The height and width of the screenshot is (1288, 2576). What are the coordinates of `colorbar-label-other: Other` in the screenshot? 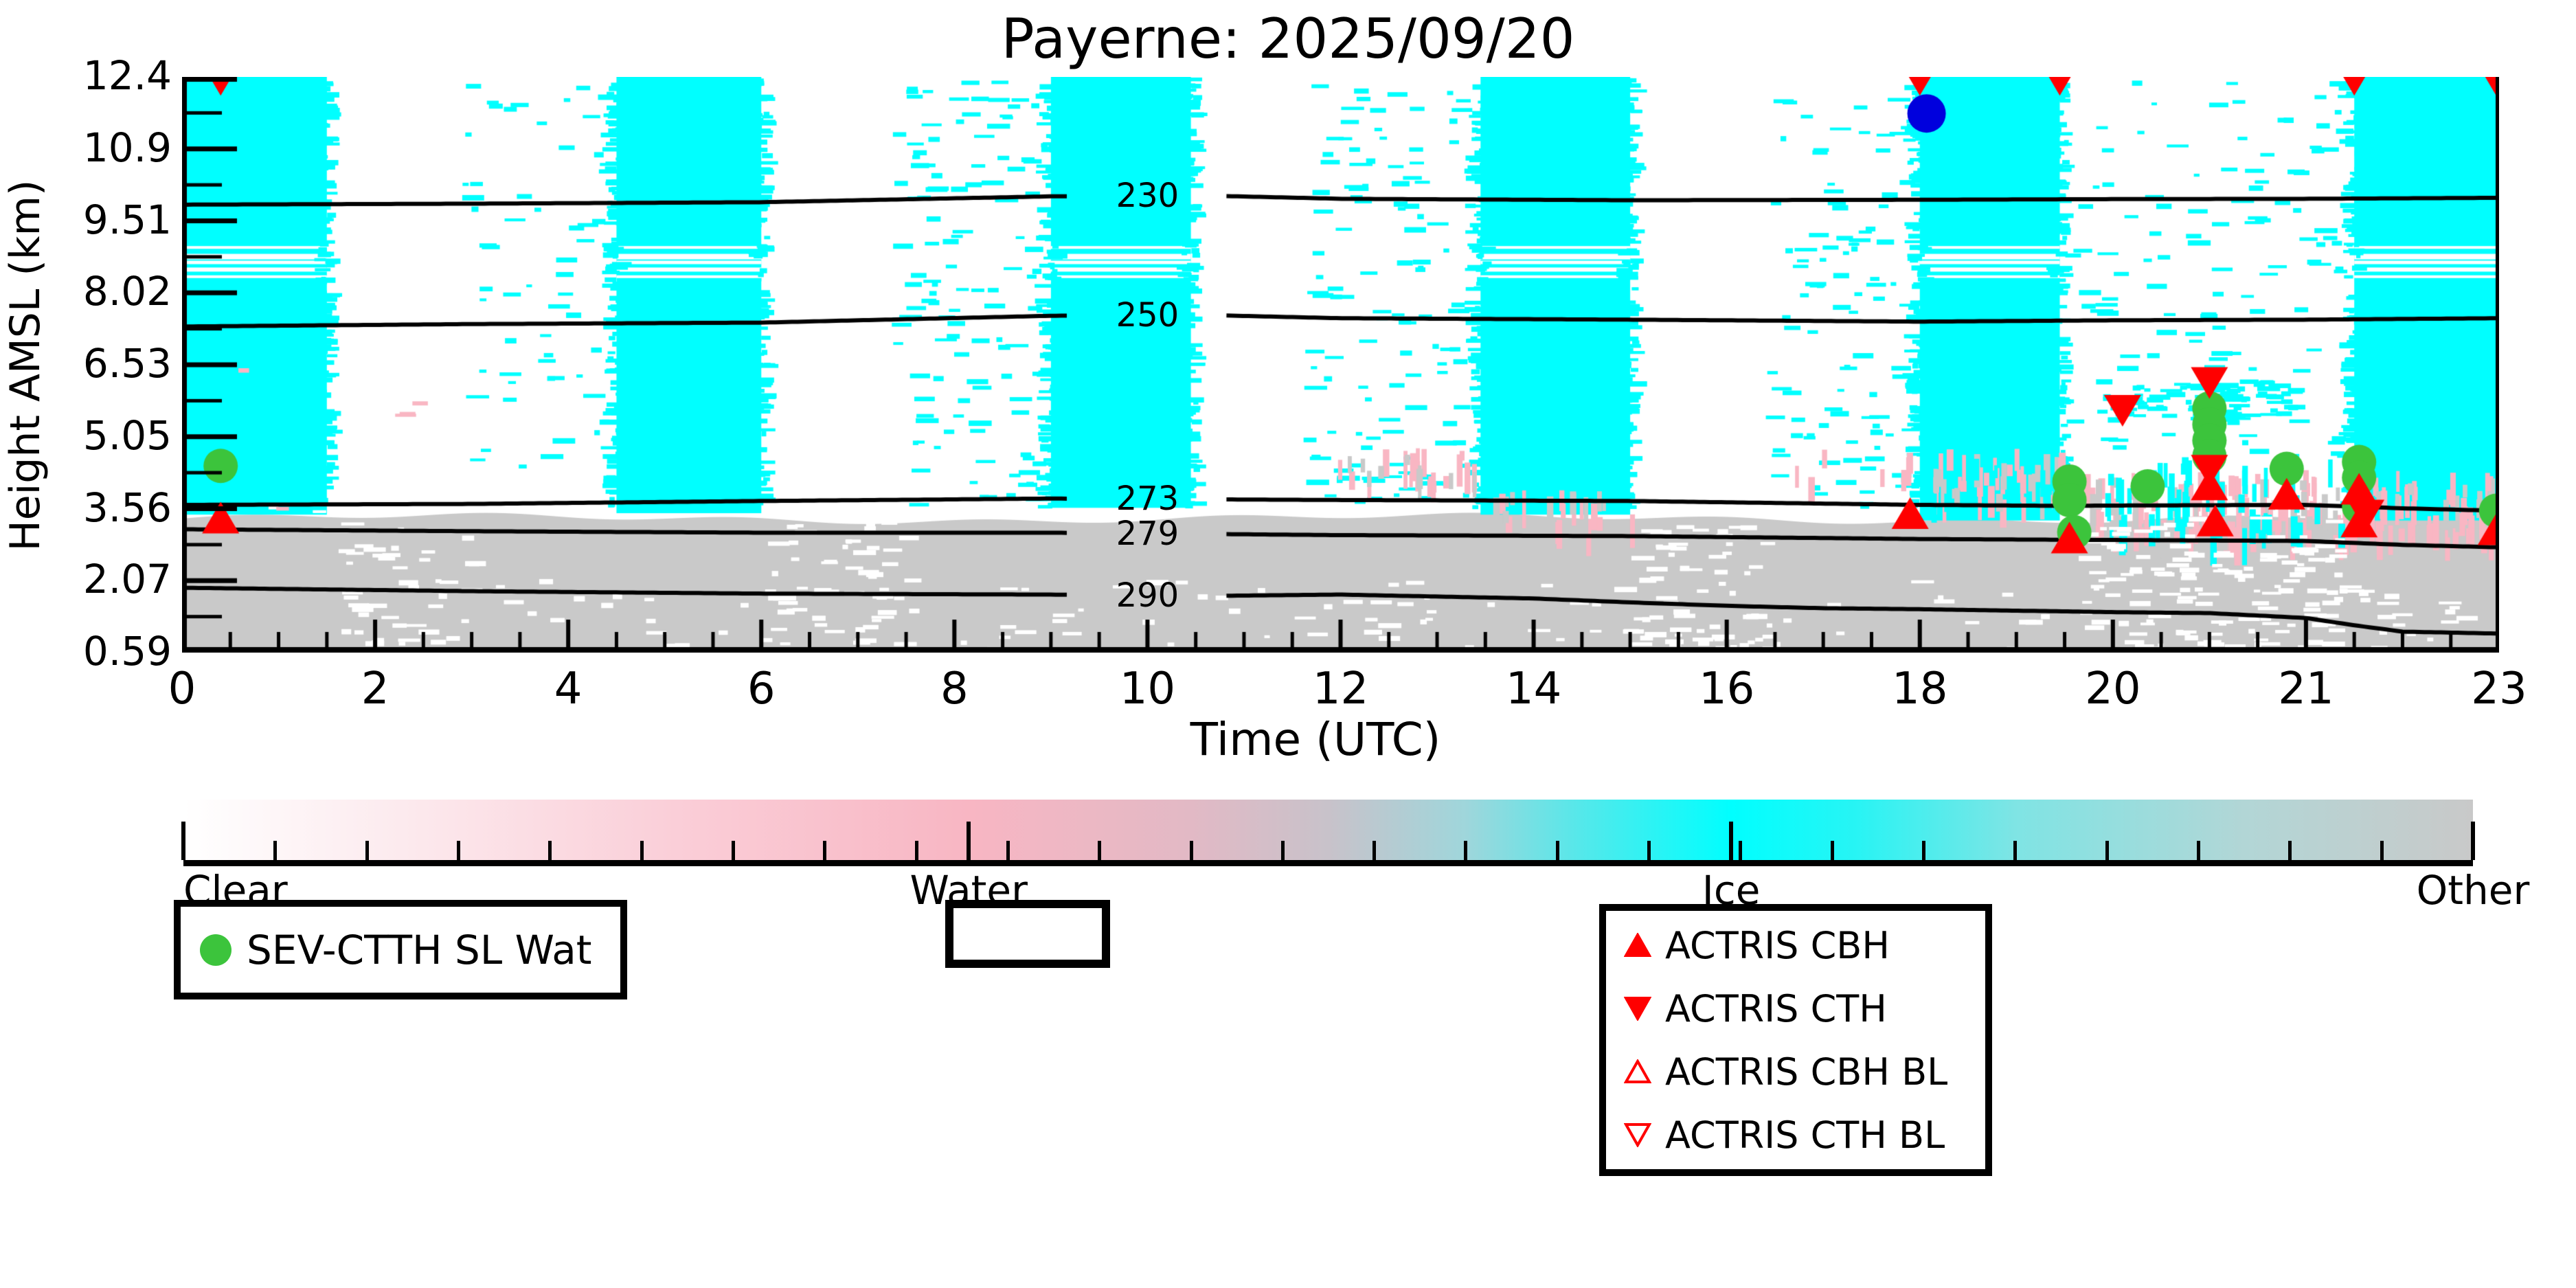 It's located at (2473, 890).